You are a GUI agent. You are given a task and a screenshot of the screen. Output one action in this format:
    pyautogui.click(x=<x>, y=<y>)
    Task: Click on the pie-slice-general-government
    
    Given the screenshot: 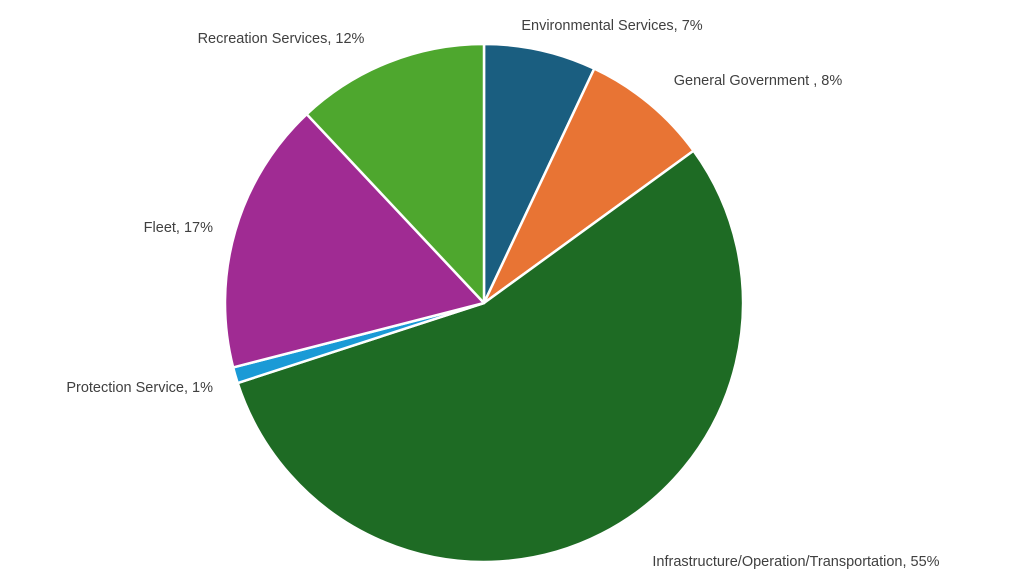 What is the action you would take?
    pyautogui.click(x=588, y=186)
    